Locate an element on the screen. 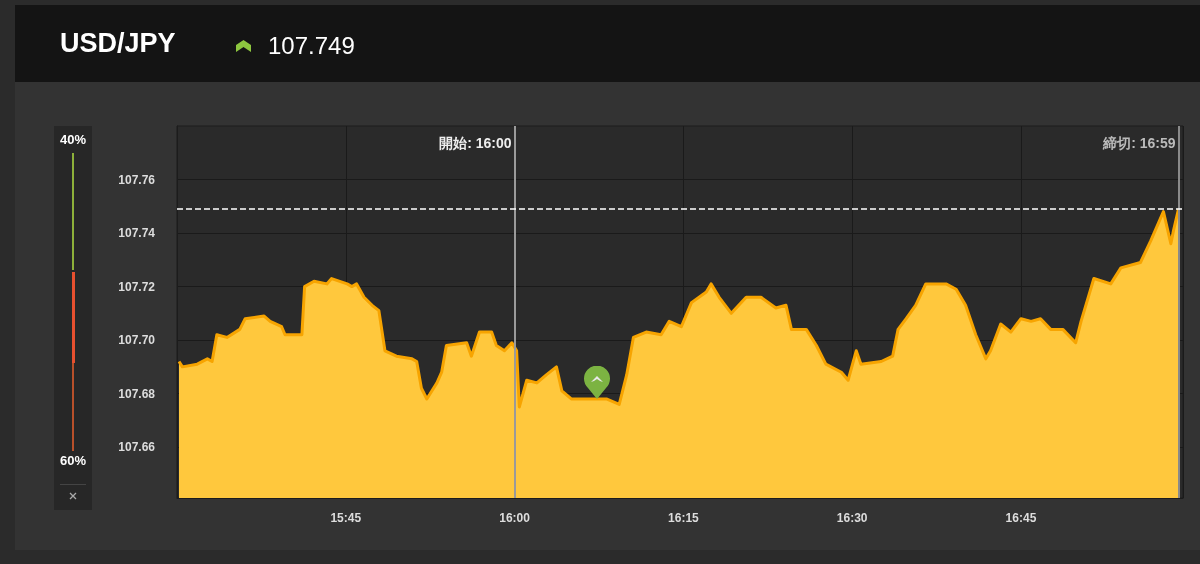  chart-subtitle: 107.749 is located at coordinates (311, 45).